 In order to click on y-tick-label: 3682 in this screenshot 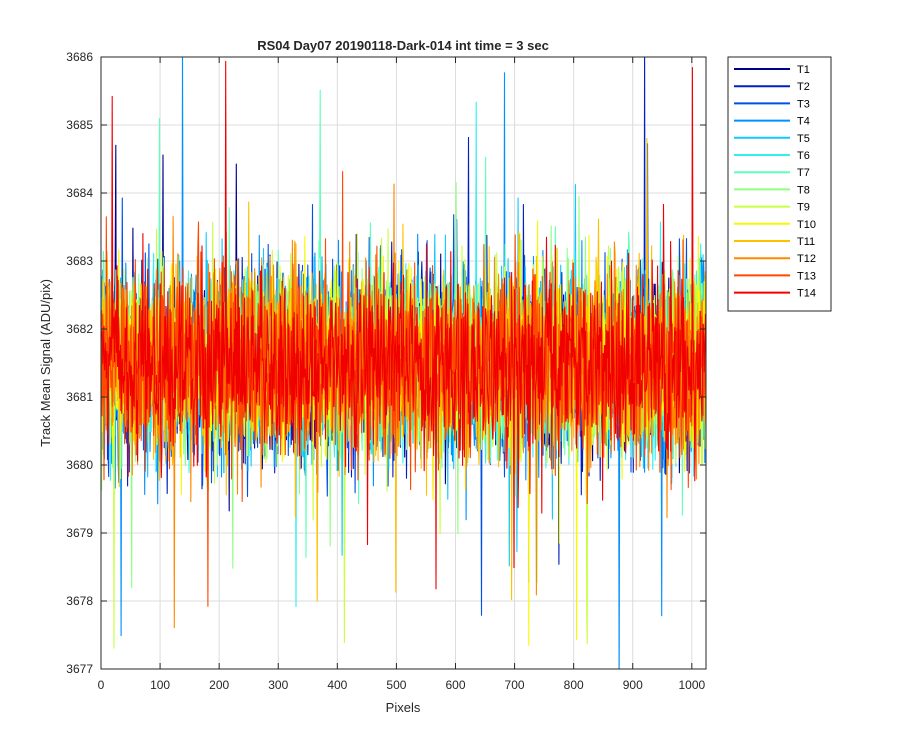, I will do `click(79, 329)`.